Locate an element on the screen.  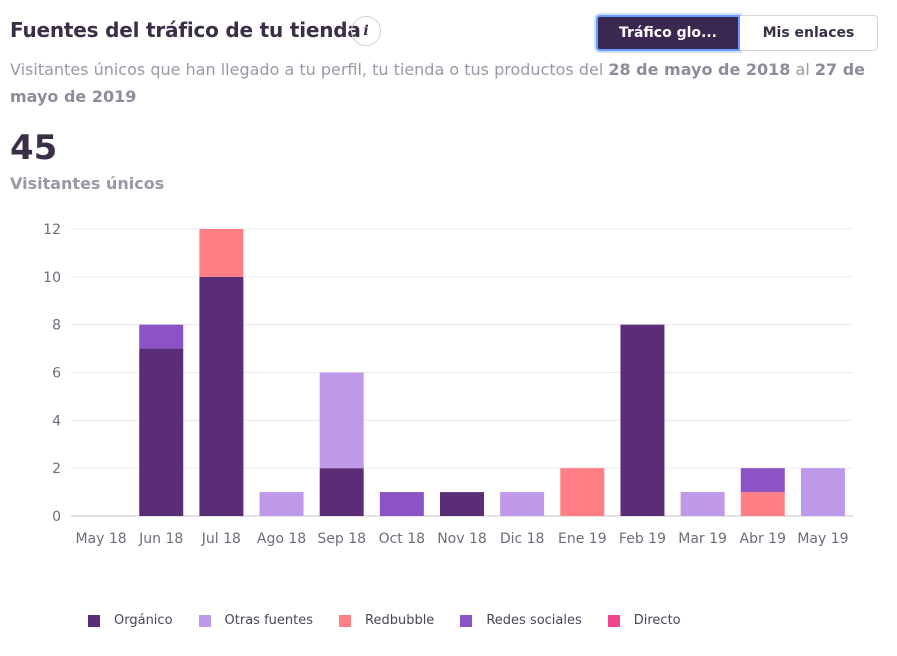
legend-item: Redes sociales is located at coordinates (521, 620).